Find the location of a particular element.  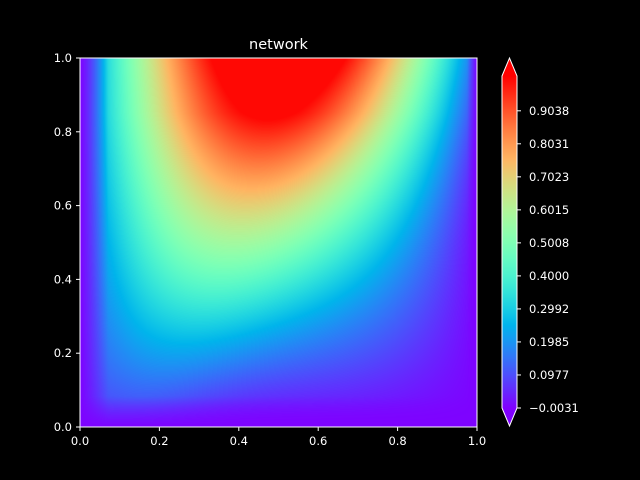

y-axis: 0.0 0.2 0.4 0.6 0.8 1.0 is located at coordinates (67, 242).